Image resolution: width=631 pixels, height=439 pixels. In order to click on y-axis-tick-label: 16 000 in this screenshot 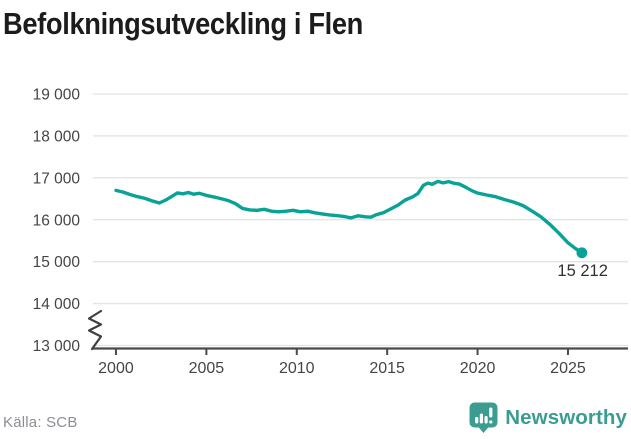, I will do `click(57, 220)`.